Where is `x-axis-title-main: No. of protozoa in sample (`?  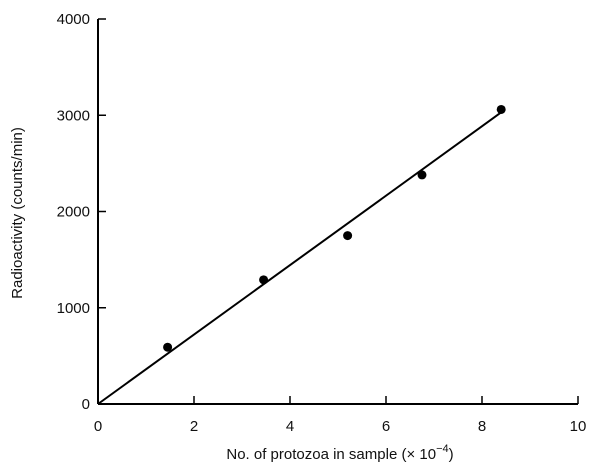 x-axis-title-main: No. of protozoa in sample ( is located at coordinates (316, 454).